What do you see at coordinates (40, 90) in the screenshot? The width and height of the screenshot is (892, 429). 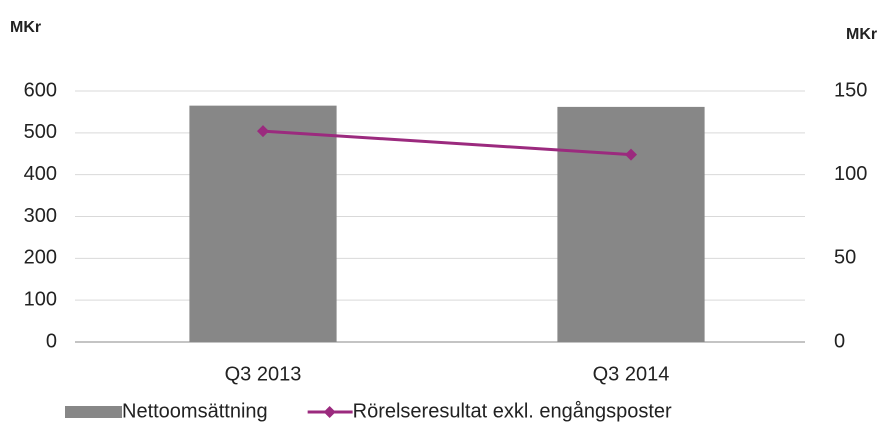 I see `y-tick-label: 600` at bounding box center [40, 90].